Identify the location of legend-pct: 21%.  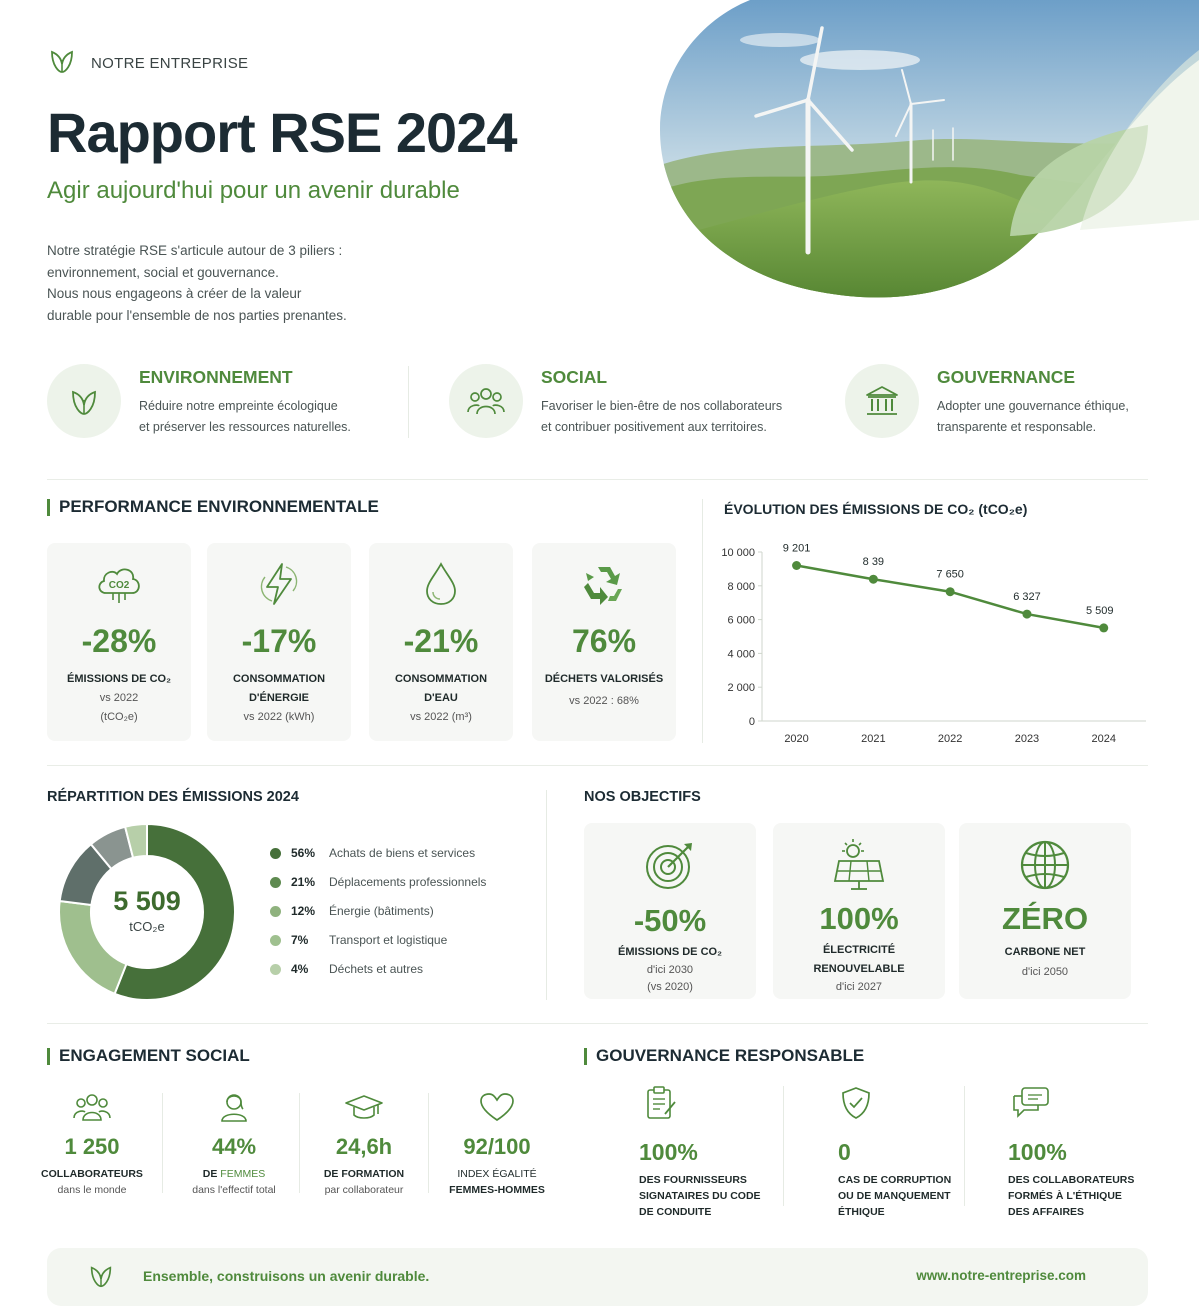
(303, 882).